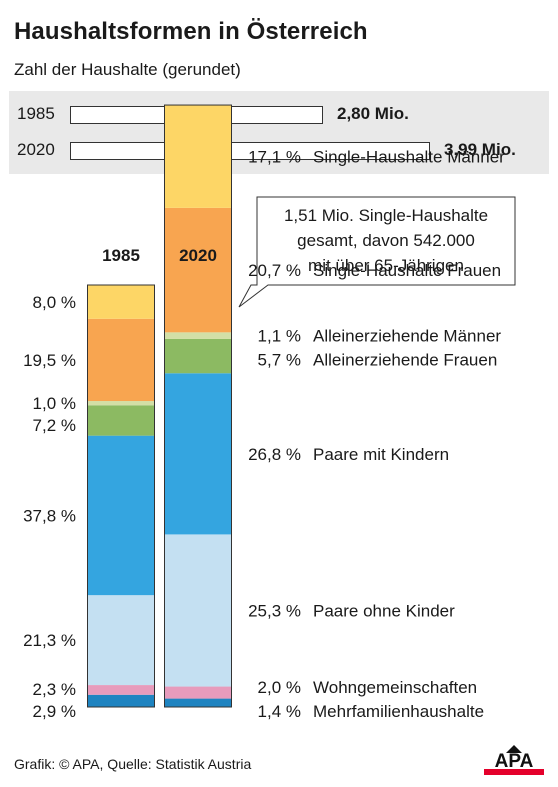  I want to click on right-percent-label: 5,7 %, so click(279, 360).